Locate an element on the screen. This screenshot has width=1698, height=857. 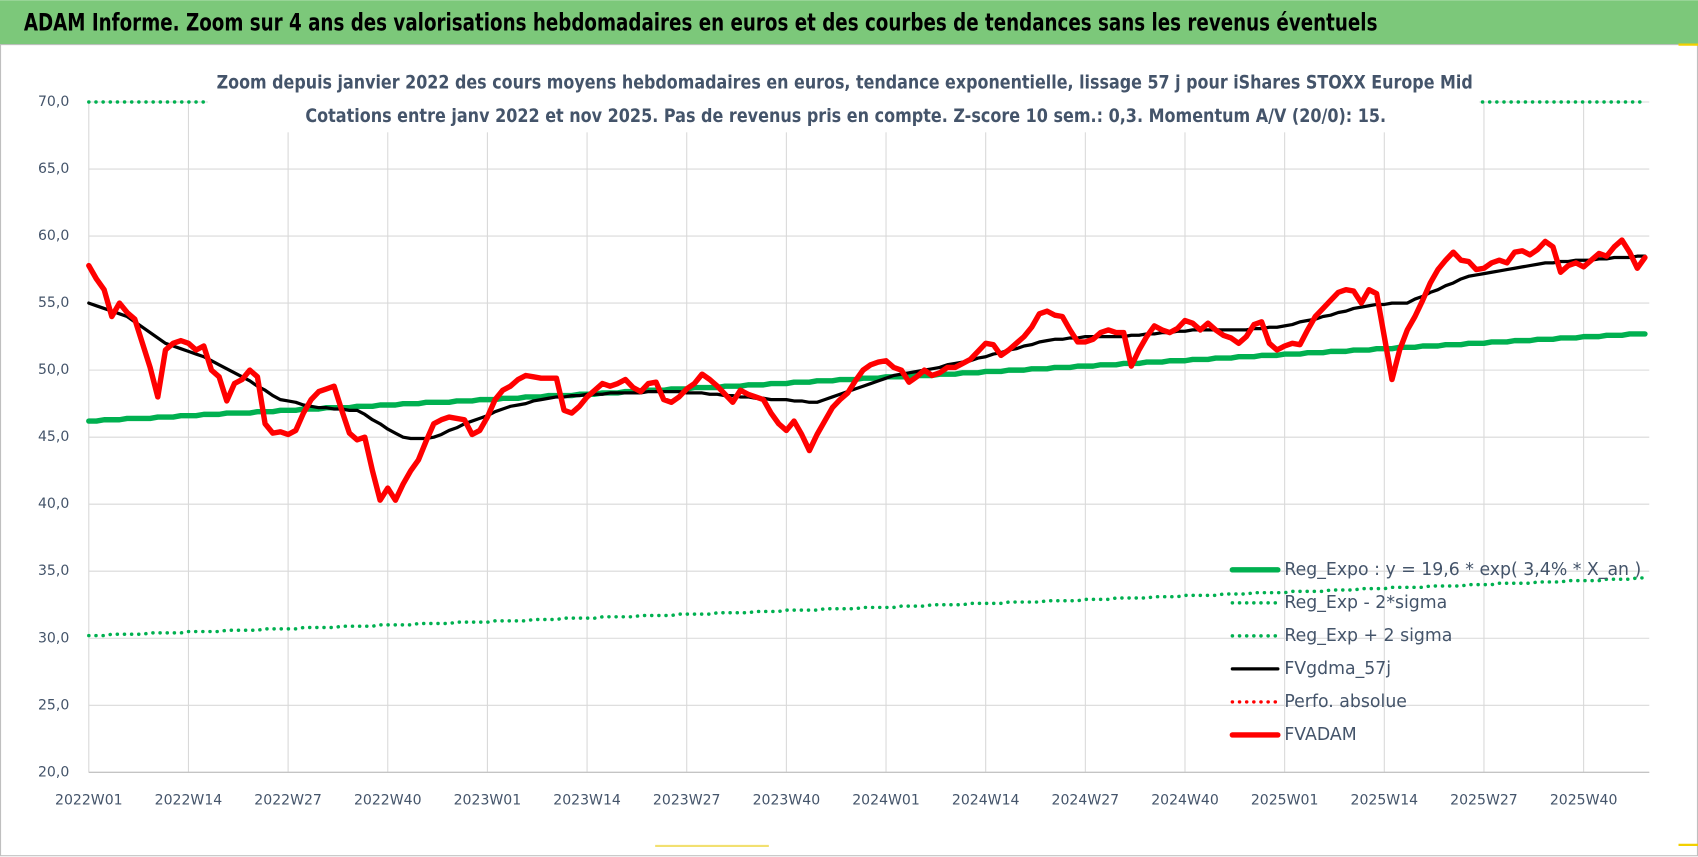
x-tick-label: 2023W27 is located at coordinates (687, 800).